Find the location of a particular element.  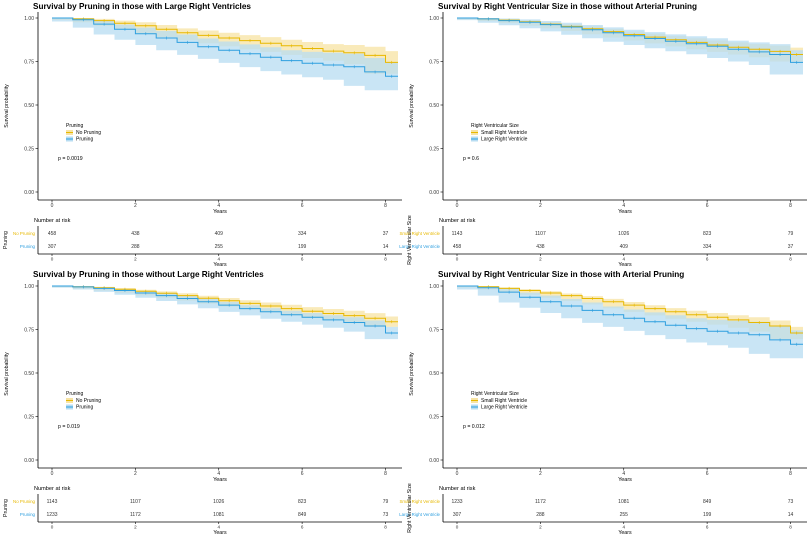

legend-title: Right Ventricular Size is located at coordinates (495, 394).